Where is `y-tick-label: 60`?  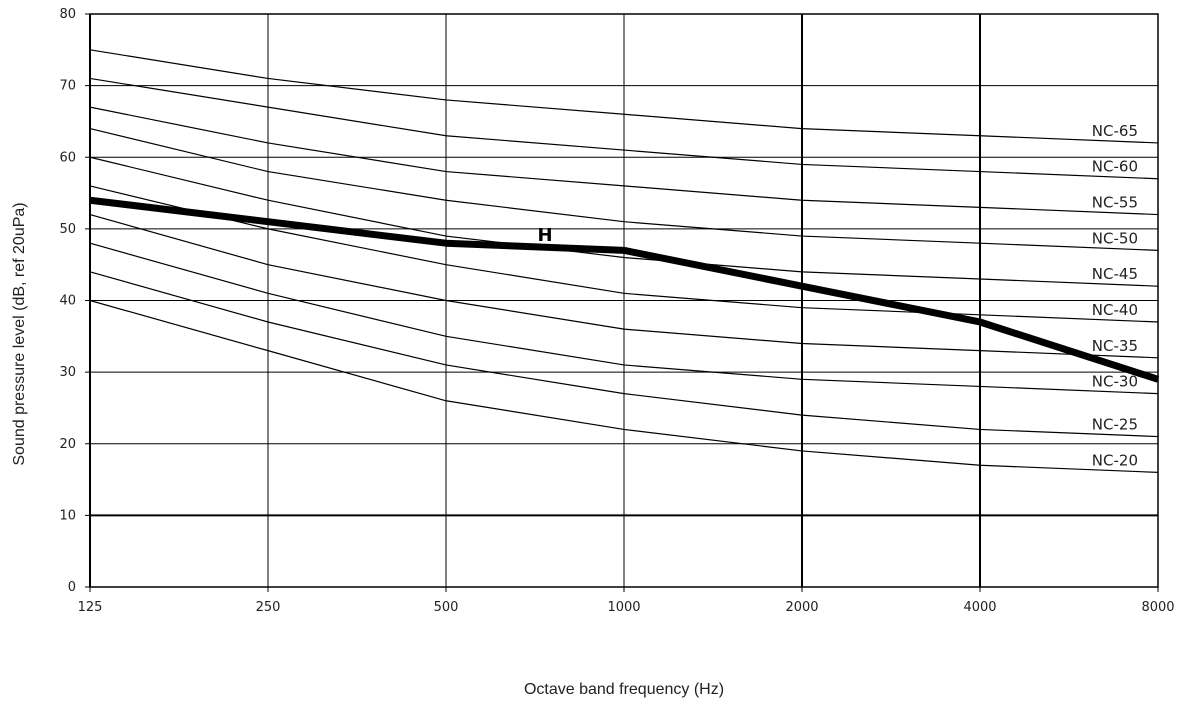
y-tick-label: 60 is located at coordinates (67, 157).